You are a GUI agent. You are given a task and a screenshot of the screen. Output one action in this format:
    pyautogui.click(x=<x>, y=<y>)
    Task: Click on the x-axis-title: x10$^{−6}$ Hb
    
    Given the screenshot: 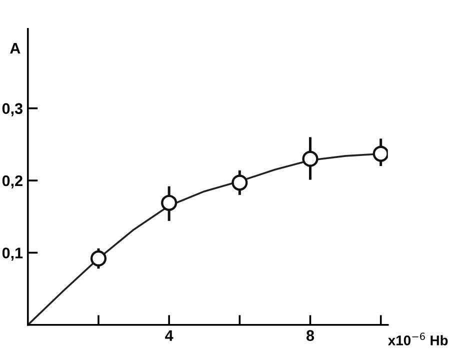 What is the action you would take?
    pyautogui.click(x=418, y=339)
    